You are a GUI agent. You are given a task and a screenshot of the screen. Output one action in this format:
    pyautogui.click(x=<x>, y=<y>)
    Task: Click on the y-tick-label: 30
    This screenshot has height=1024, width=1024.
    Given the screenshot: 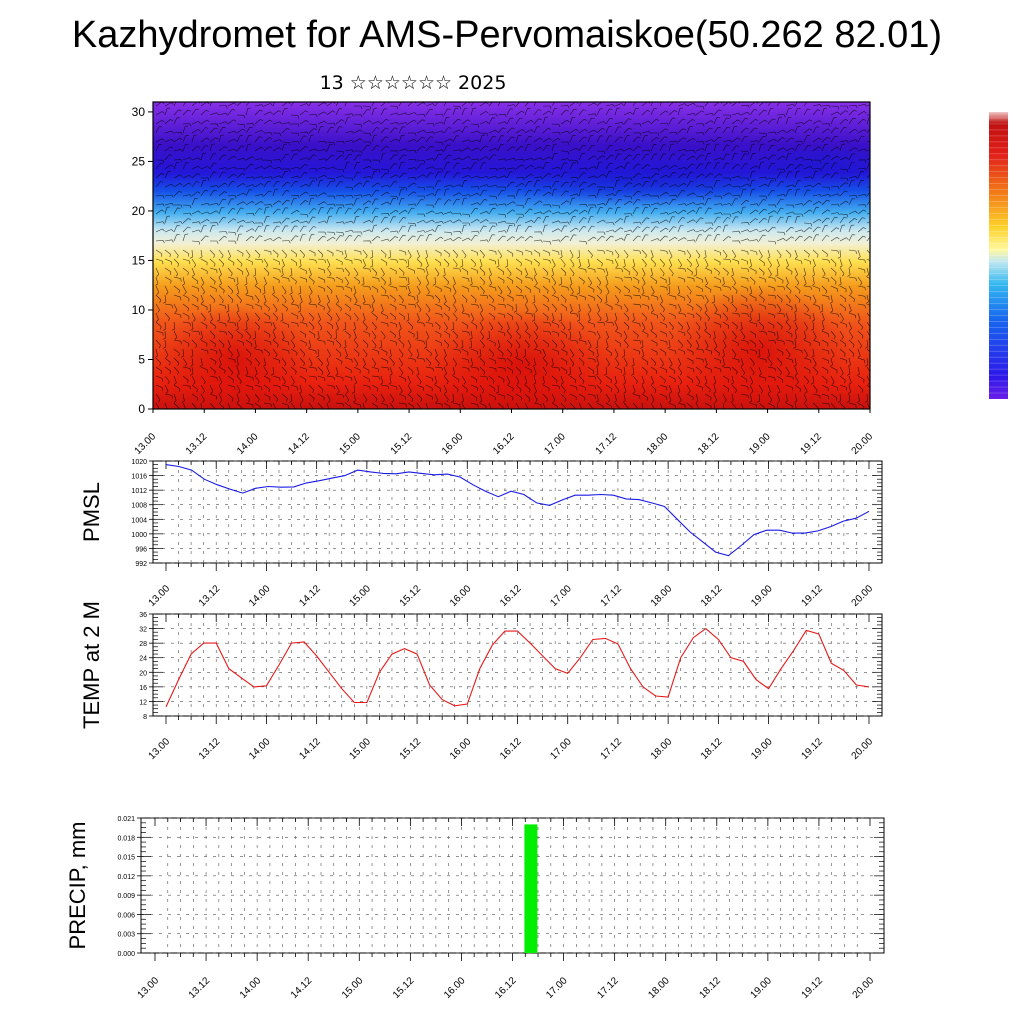 What is the action you would take?
    pyautogui.click(x=139, y=112)
    